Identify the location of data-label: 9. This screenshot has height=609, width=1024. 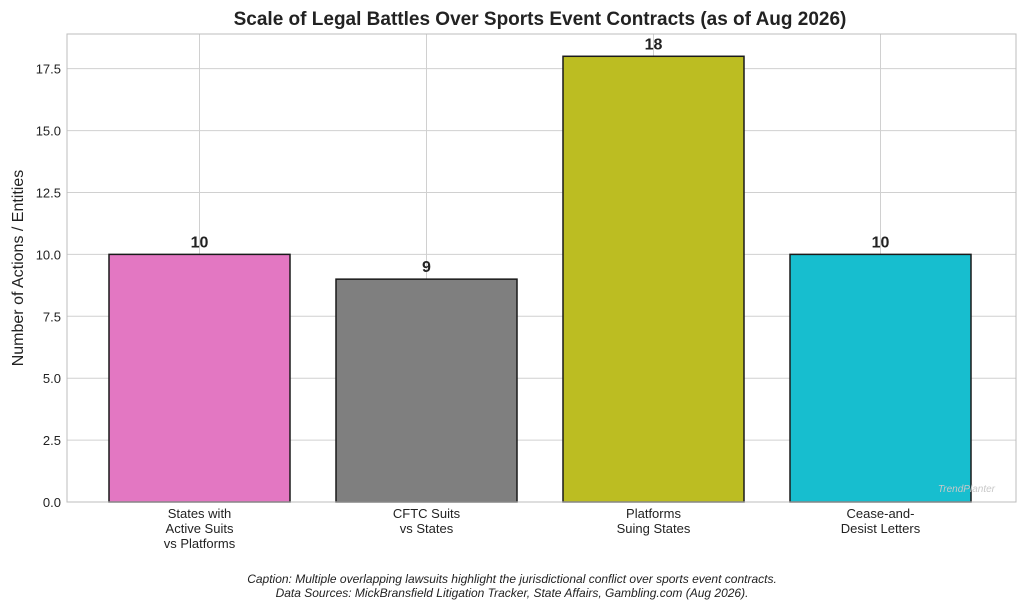
(426, 267).